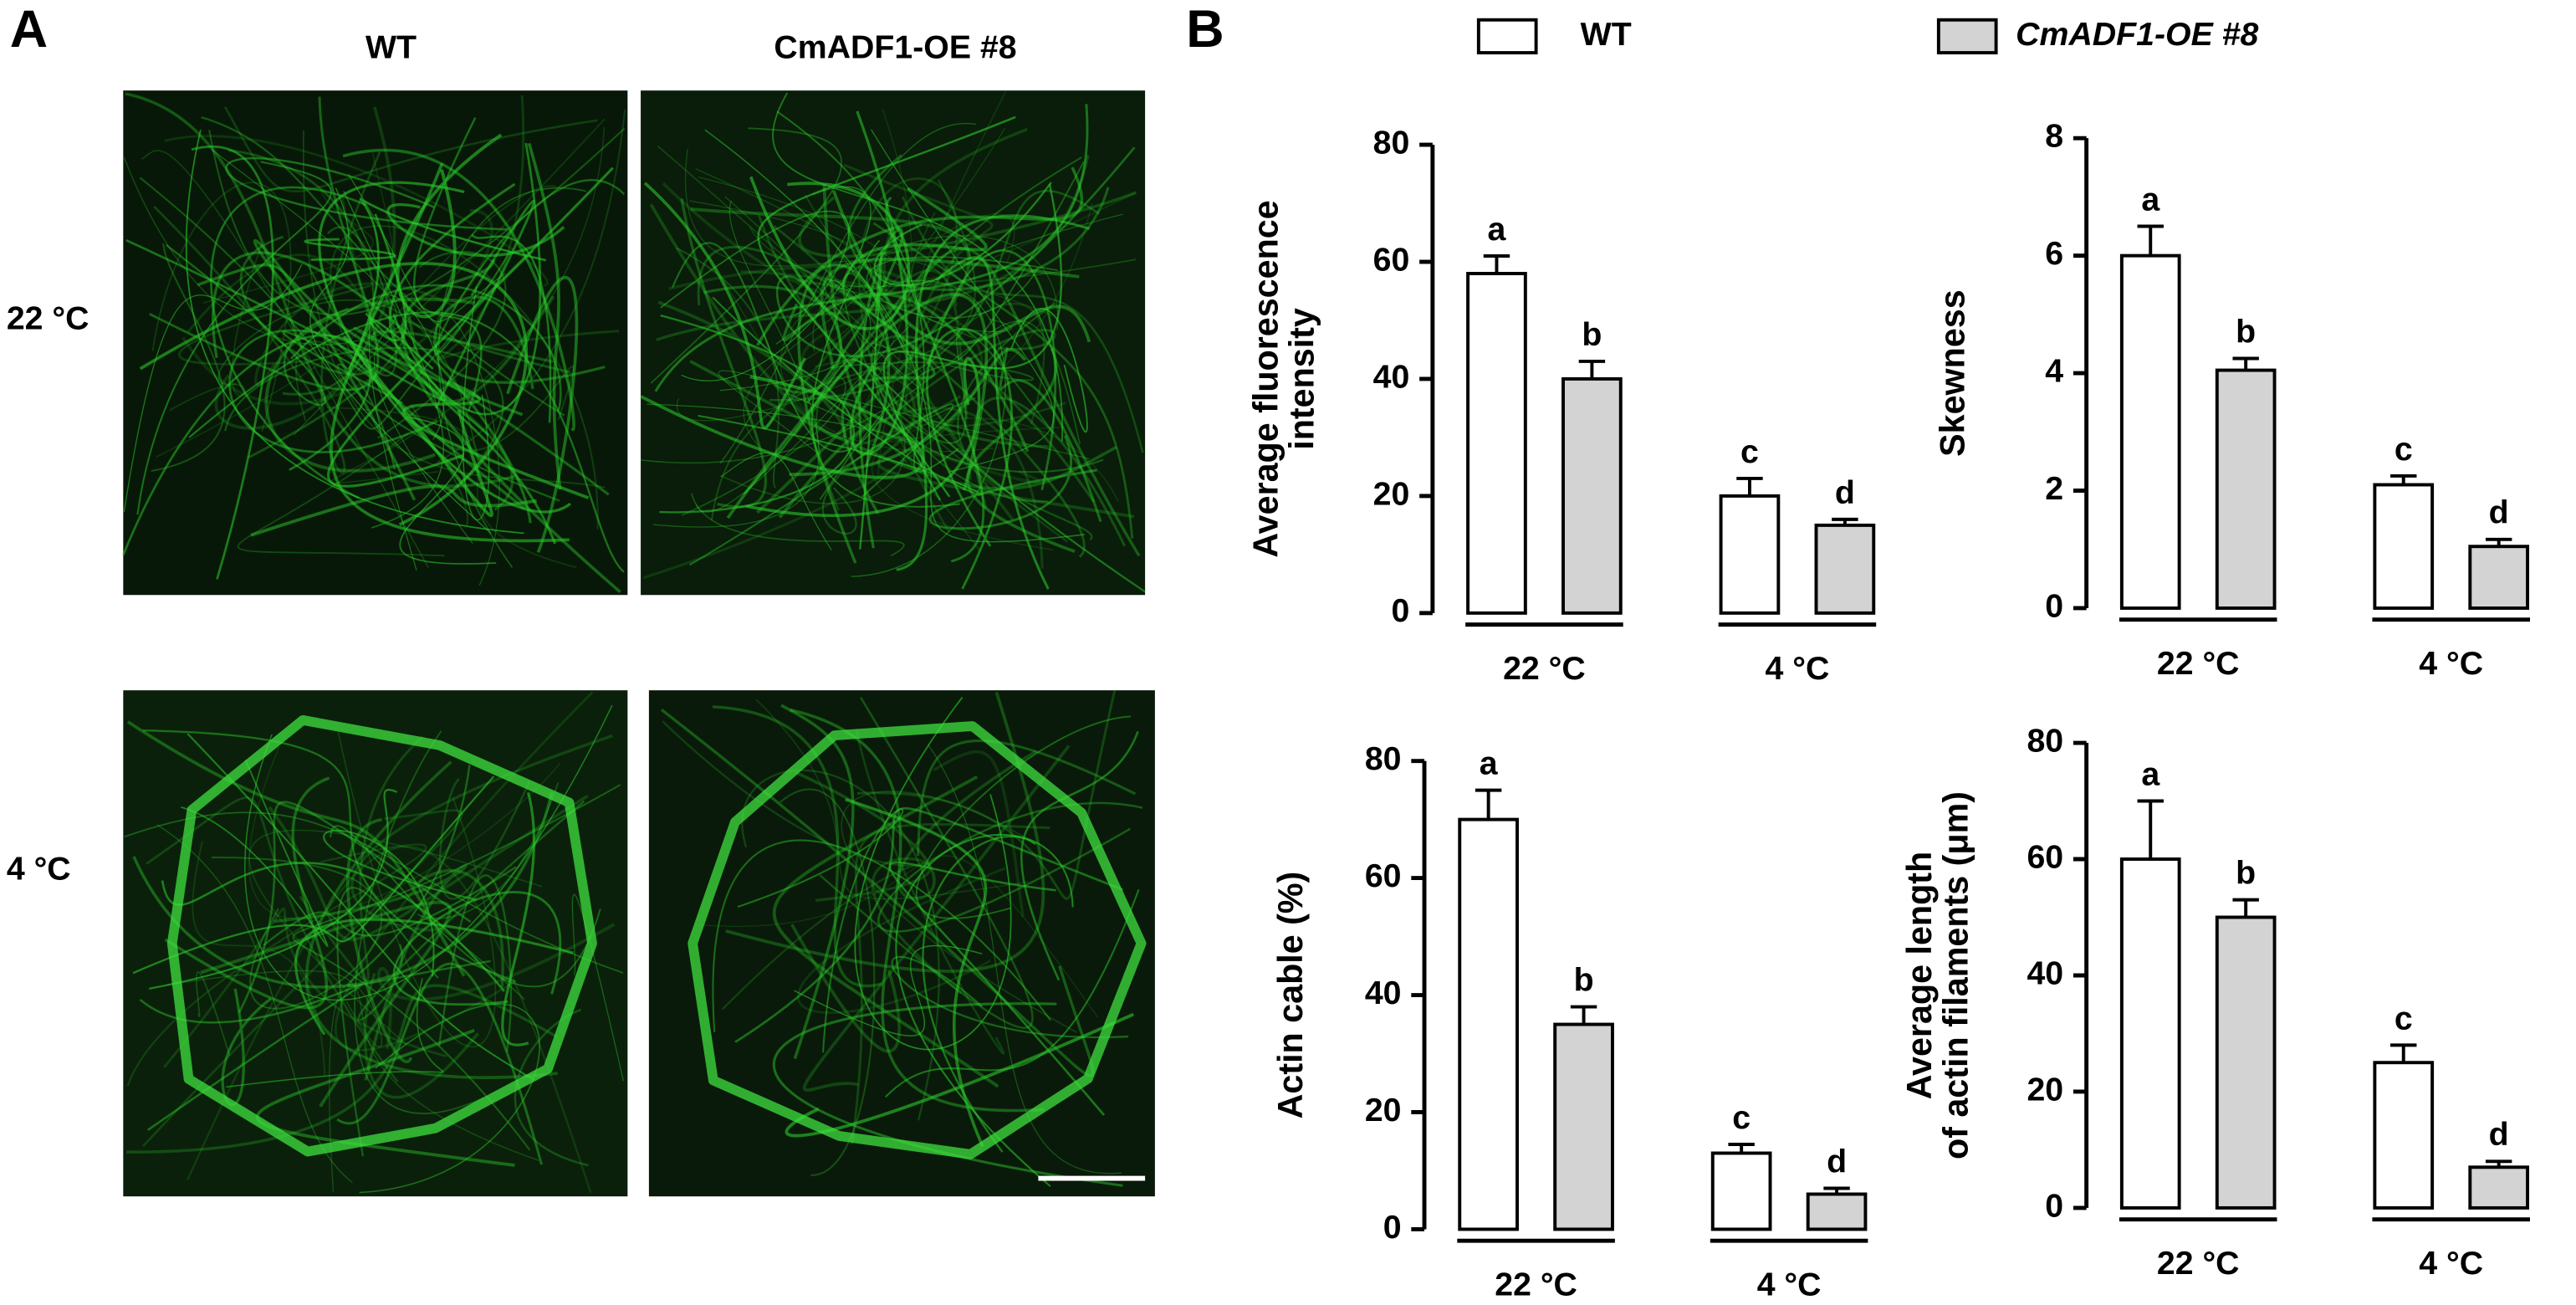 This screenshot has height=1305, width=2576. I want to click on y-axis-label: Average length, so click(1919, 976).